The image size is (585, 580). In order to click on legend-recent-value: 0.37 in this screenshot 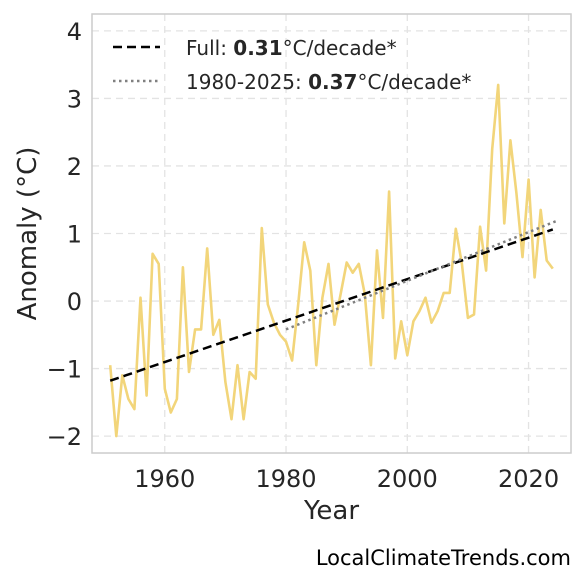, I will do `click(332, 82)`.